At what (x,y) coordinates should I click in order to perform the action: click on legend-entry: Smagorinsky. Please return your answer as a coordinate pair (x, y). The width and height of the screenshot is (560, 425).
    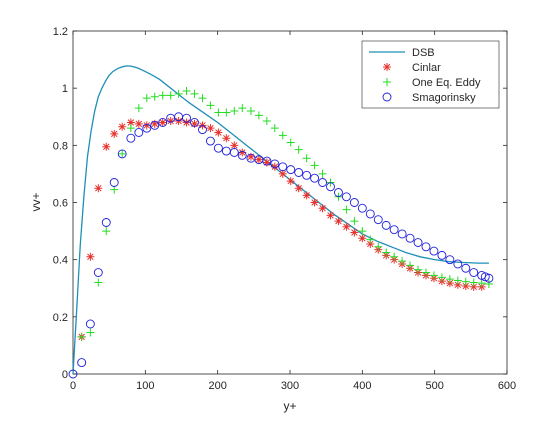
    Looking at the image, I should click on (429, 98).